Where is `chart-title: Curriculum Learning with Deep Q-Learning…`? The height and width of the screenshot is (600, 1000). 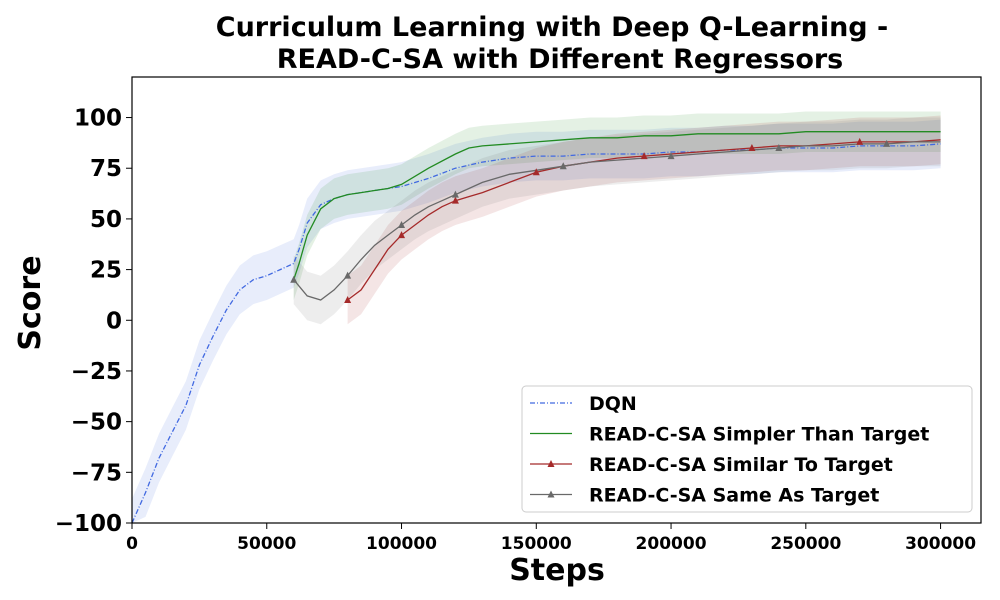 chart-title: Curriculum Learning with Deep Q-Learning… is located at coordinates (552, 43).